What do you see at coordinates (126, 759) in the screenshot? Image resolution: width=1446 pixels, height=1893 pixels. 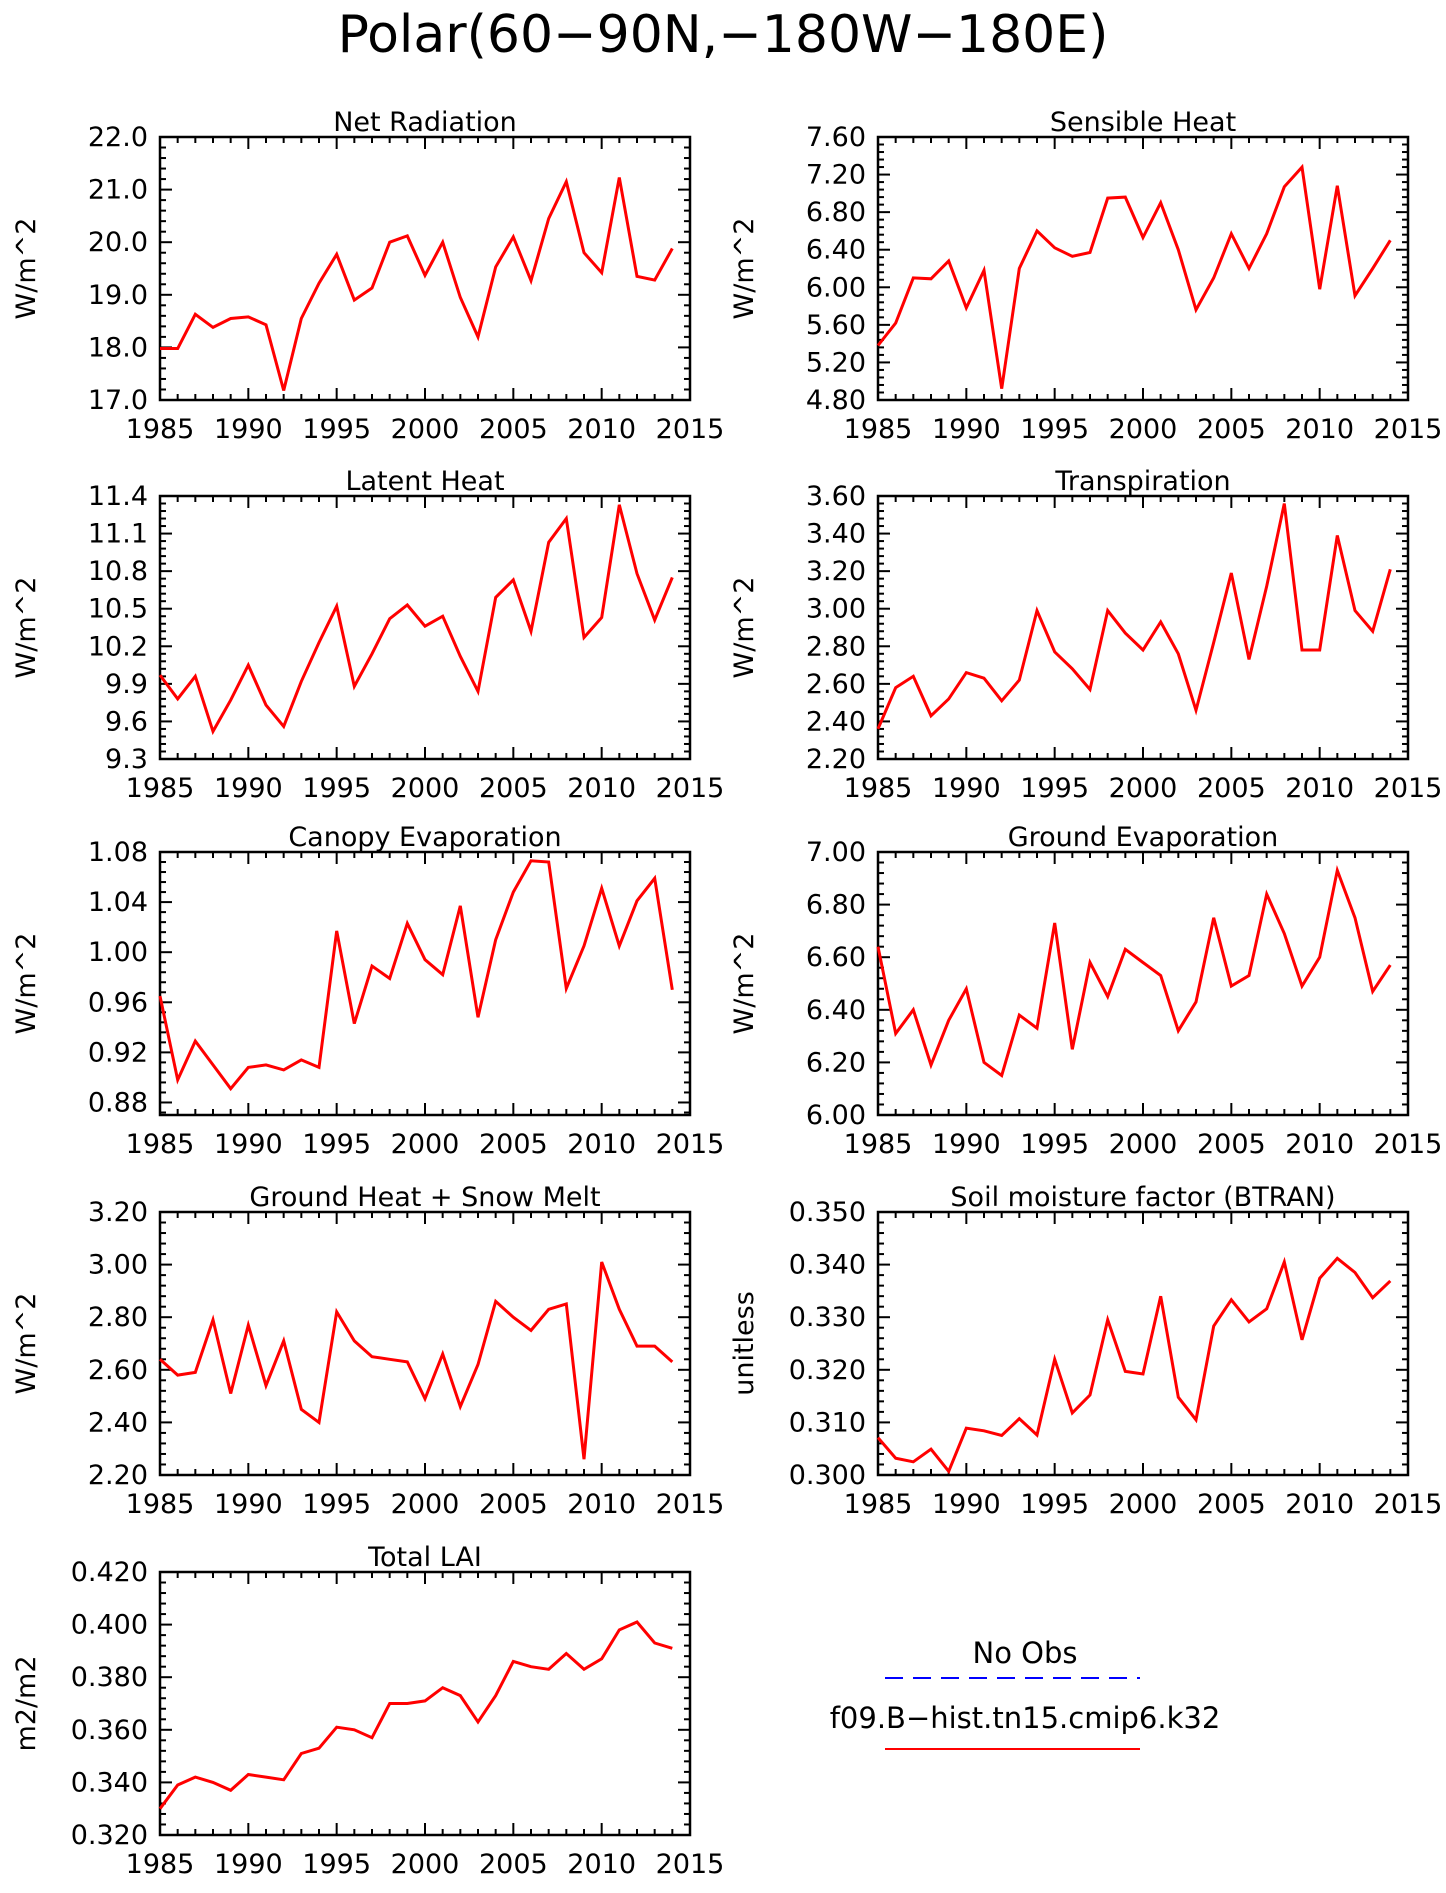 I see `y-tick-label: 9.3` at bounding box center [126, 759].